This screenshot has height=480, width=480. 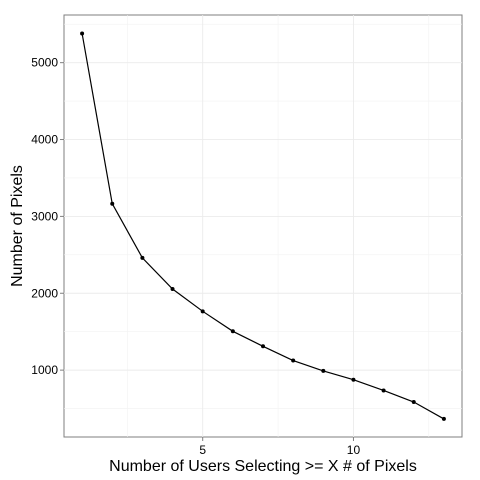 I want to click on x-tick-label: 10, so click(x=354, y=450).